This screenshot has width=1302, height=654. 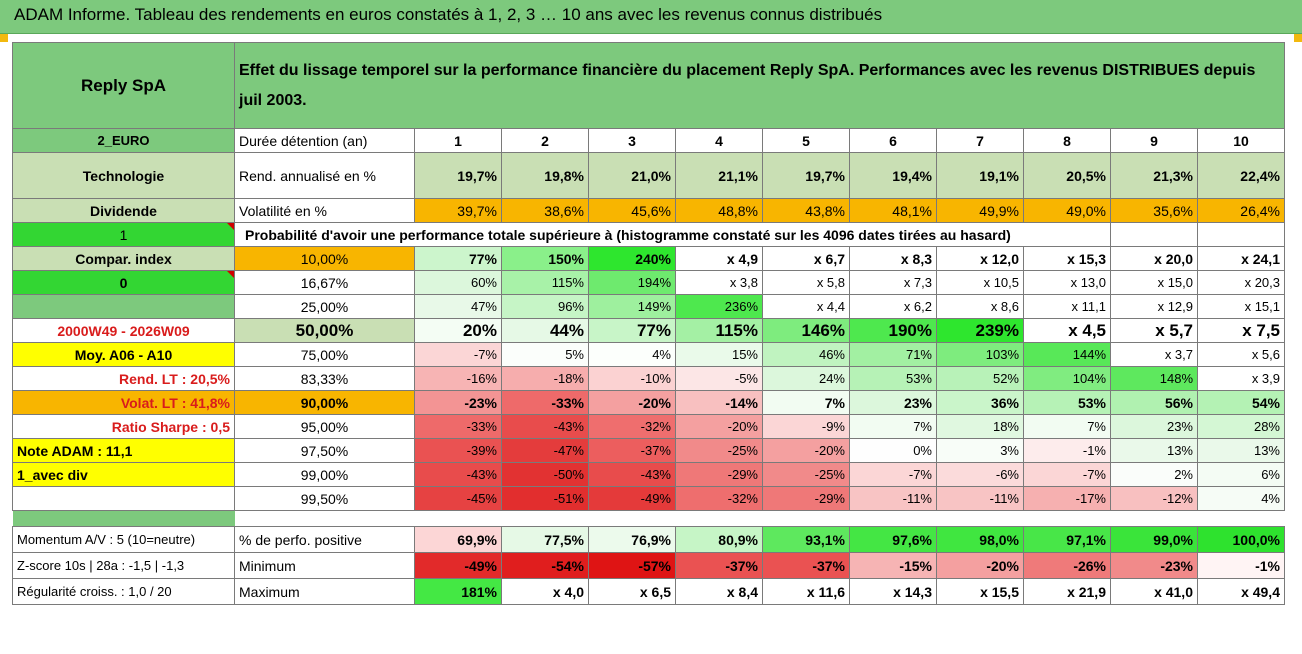 I want to click on one-value: 1, so click(x=123, y=234).